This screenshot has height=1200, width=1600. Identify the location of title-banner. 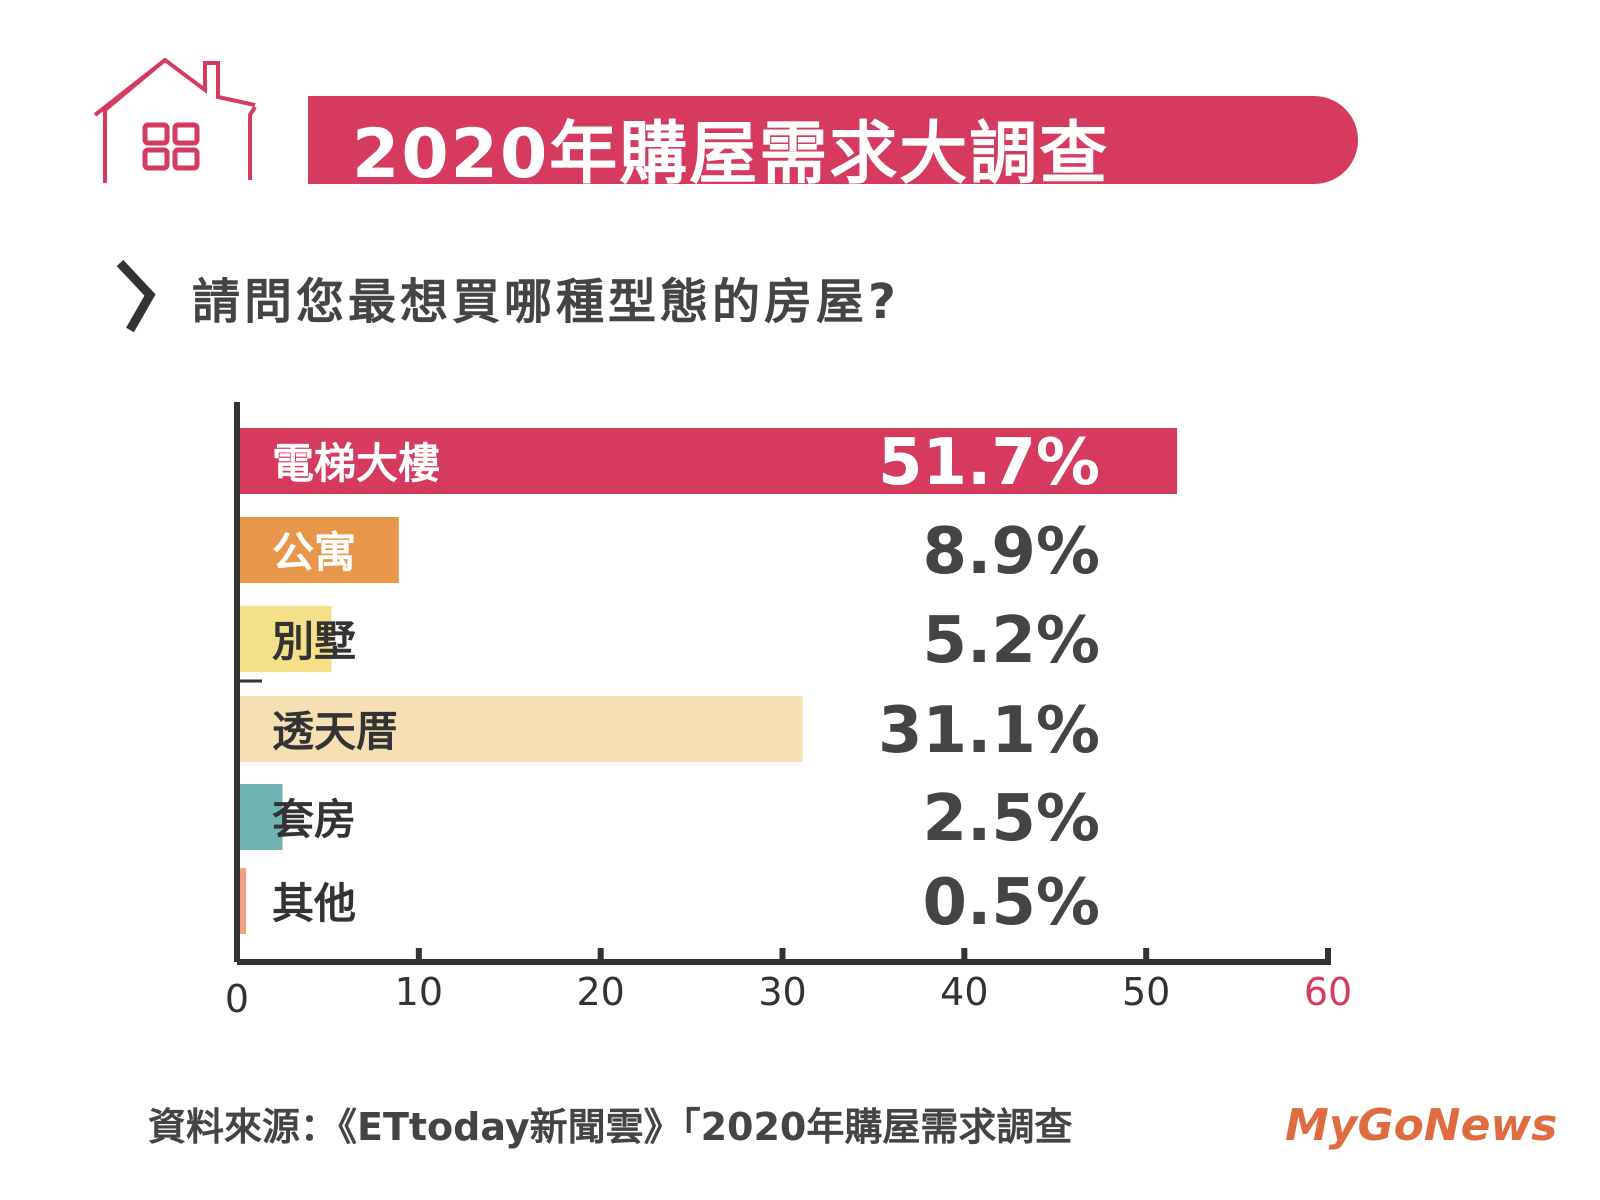
(833, 140).